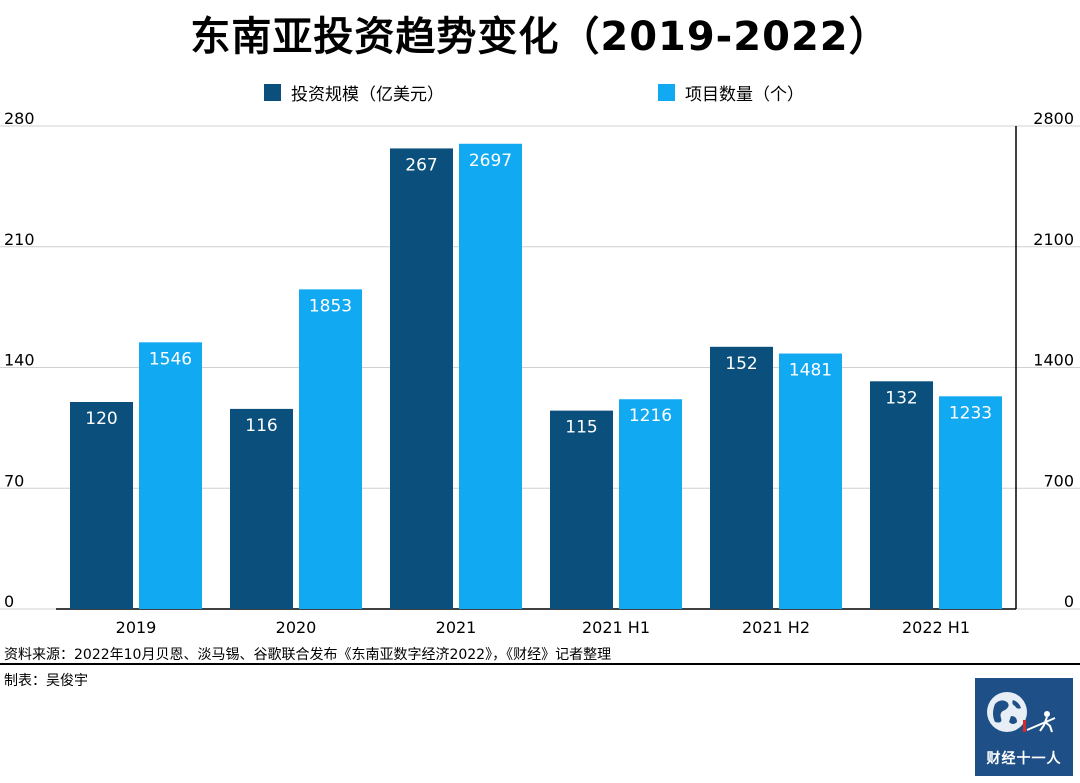 The width and height of the screenshot is (1080, 783). I want to click on y-tick-right: 700, so click(1058, 480).